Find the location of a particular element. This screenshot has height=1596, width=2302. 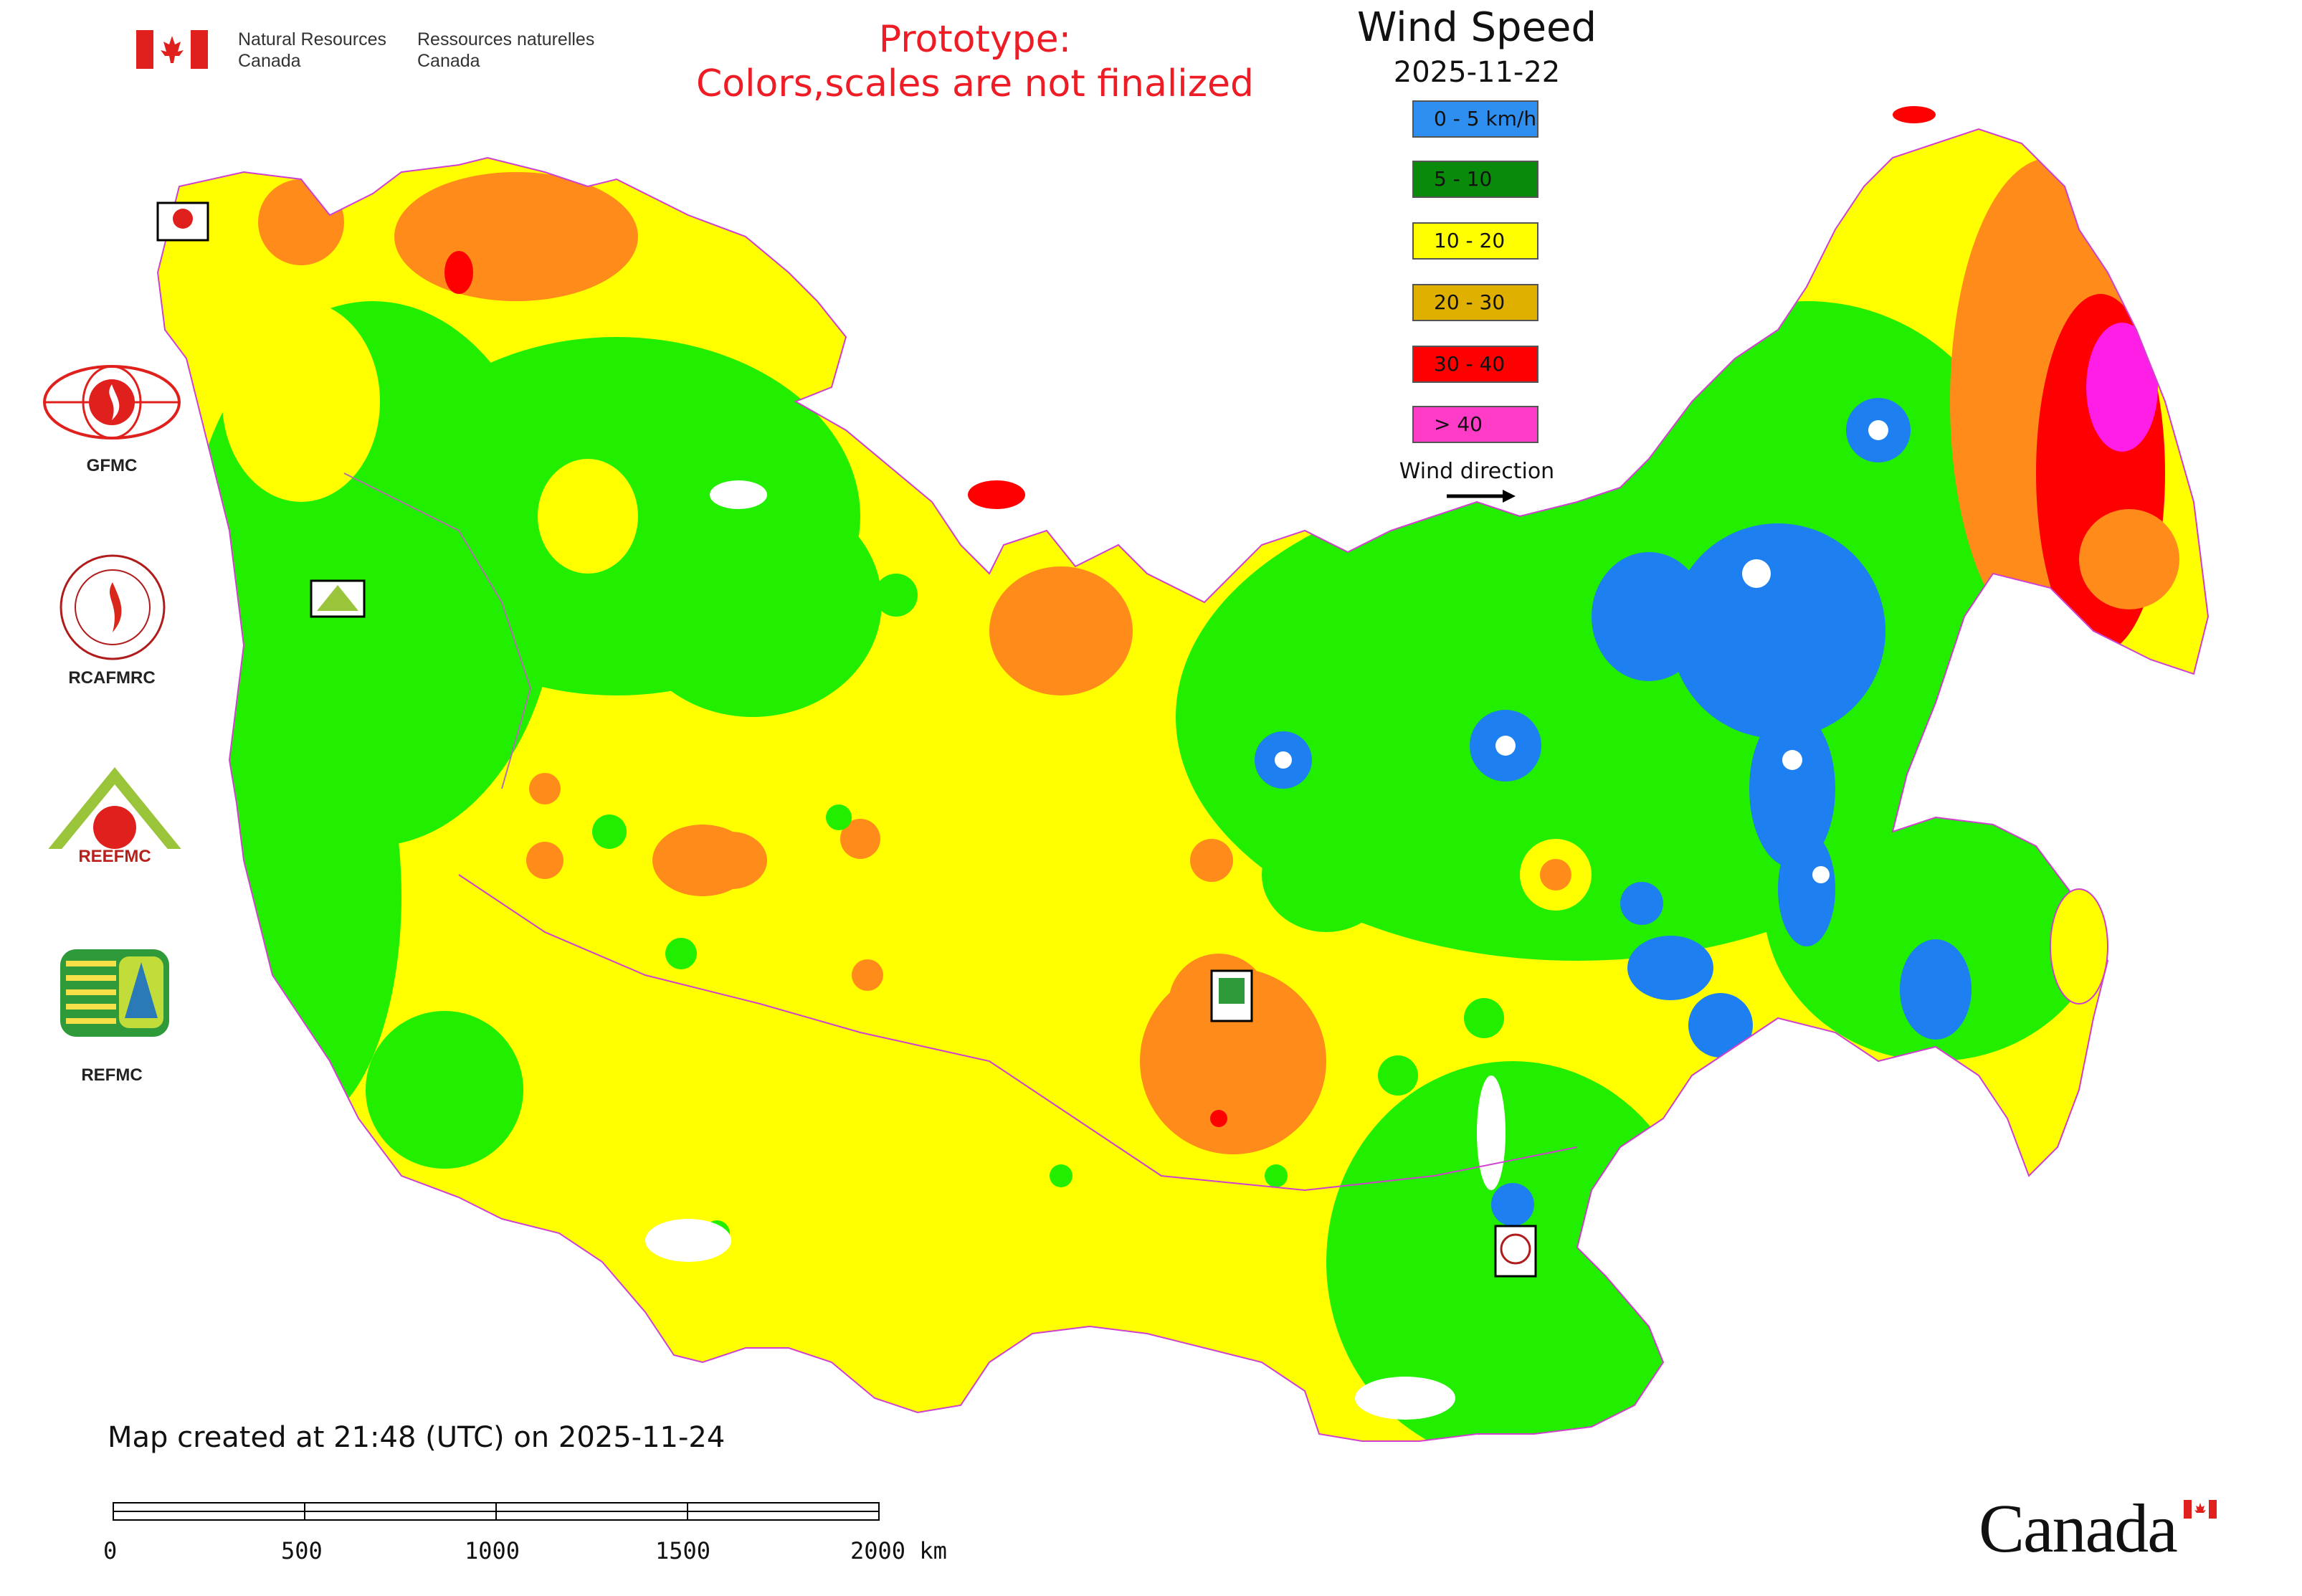

scale-bar is located at coordinates (497, 1513).